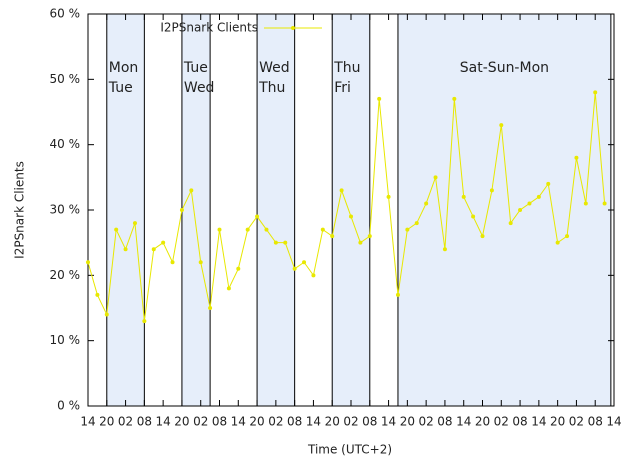  I want to click on y-tick-label: 50 %, so click(65, 79).